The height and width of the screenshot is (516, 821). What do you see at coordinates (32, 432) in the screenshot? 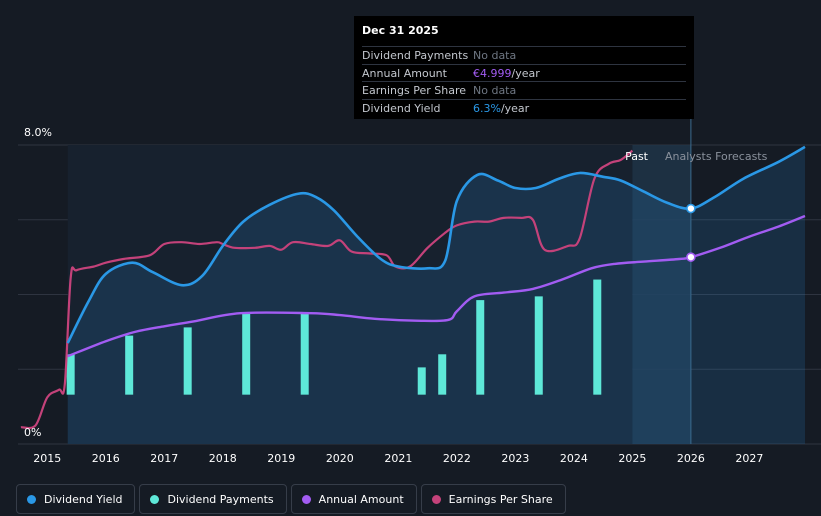
I see `y-axis-bottom-label: 0%` at bounding box center [32, 432].